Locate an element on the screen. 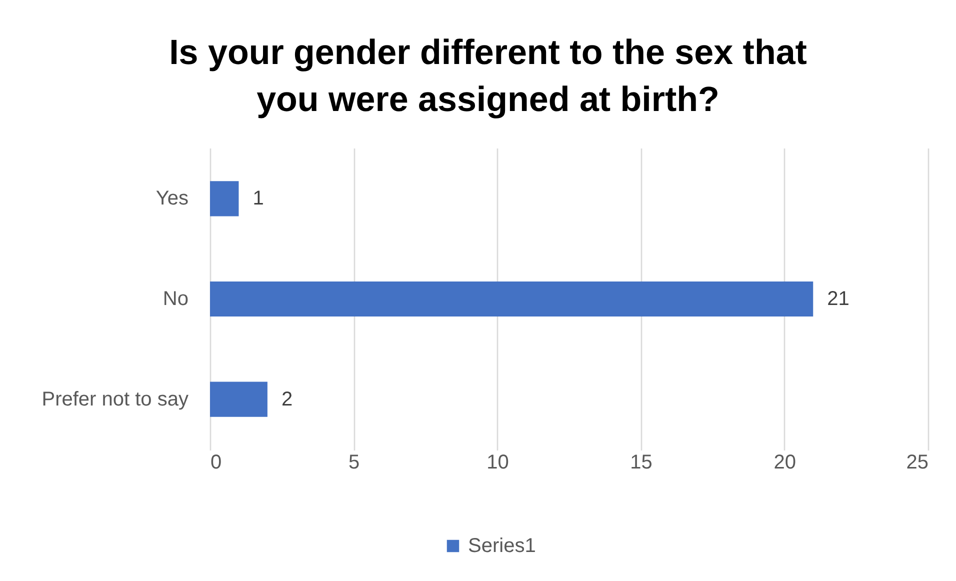 This screenshot has width=956, height=581. x-tick-label: 5 is located at coordinates (354, 463).